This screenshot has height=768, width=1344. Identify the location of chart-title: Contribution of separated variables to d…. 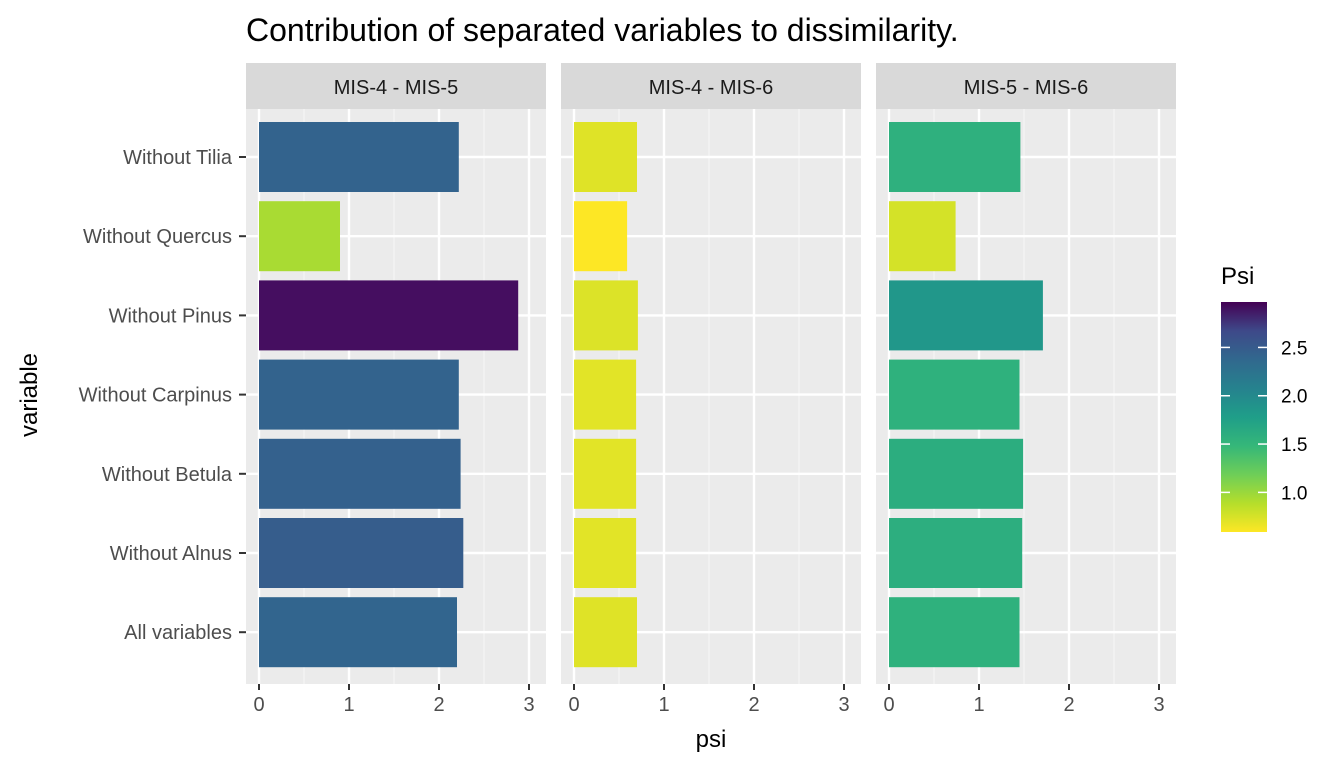
(602, 30).